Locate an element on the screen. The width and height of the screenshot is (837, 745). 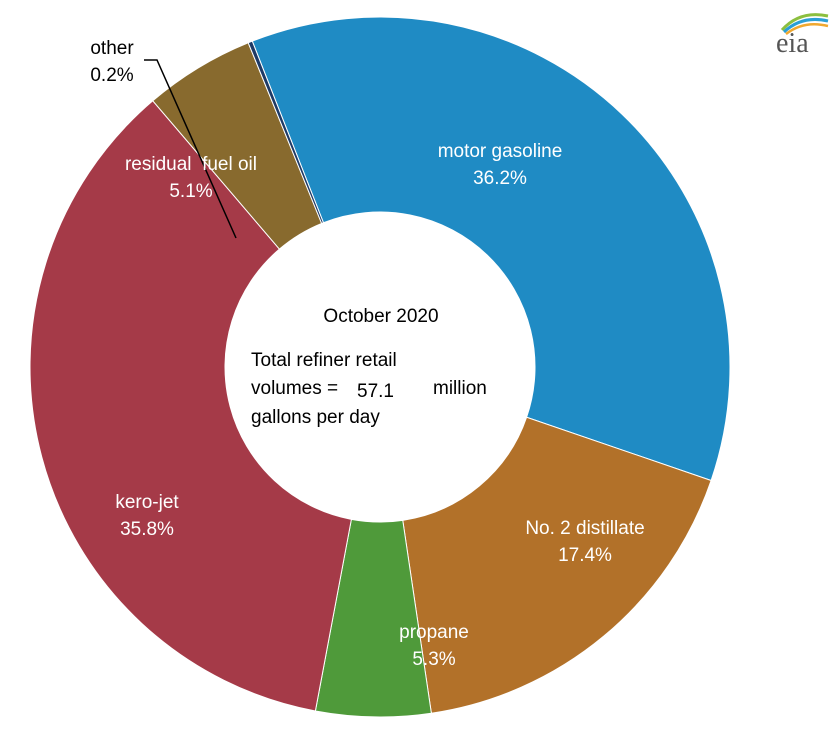
leader-lines is located at coordinates (190, 149).